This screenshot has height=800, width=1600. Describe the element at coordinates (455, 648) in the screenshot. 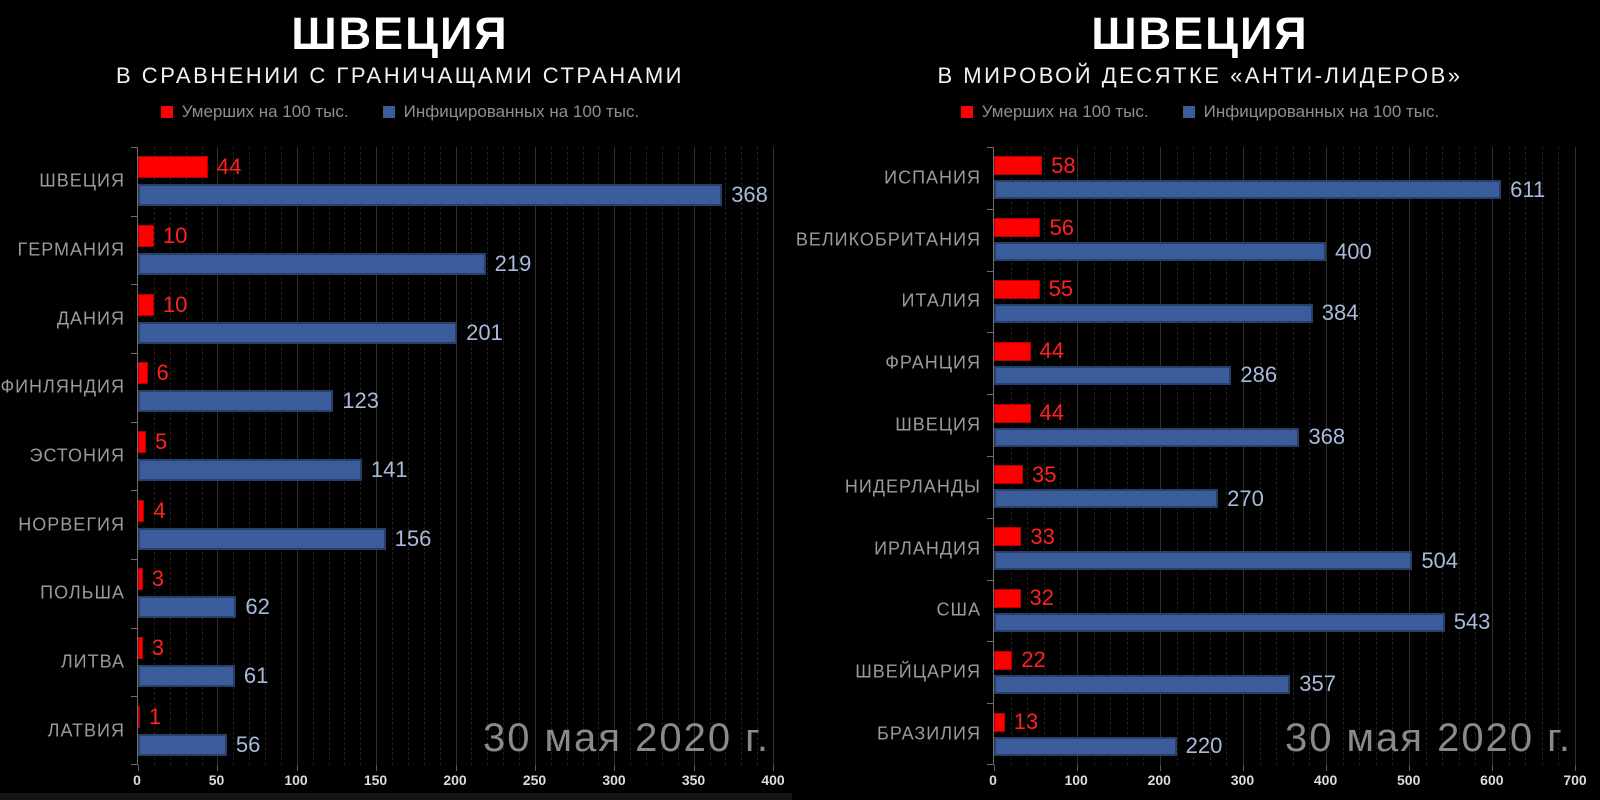

I see `deaths-bar-line: 3` at that location.